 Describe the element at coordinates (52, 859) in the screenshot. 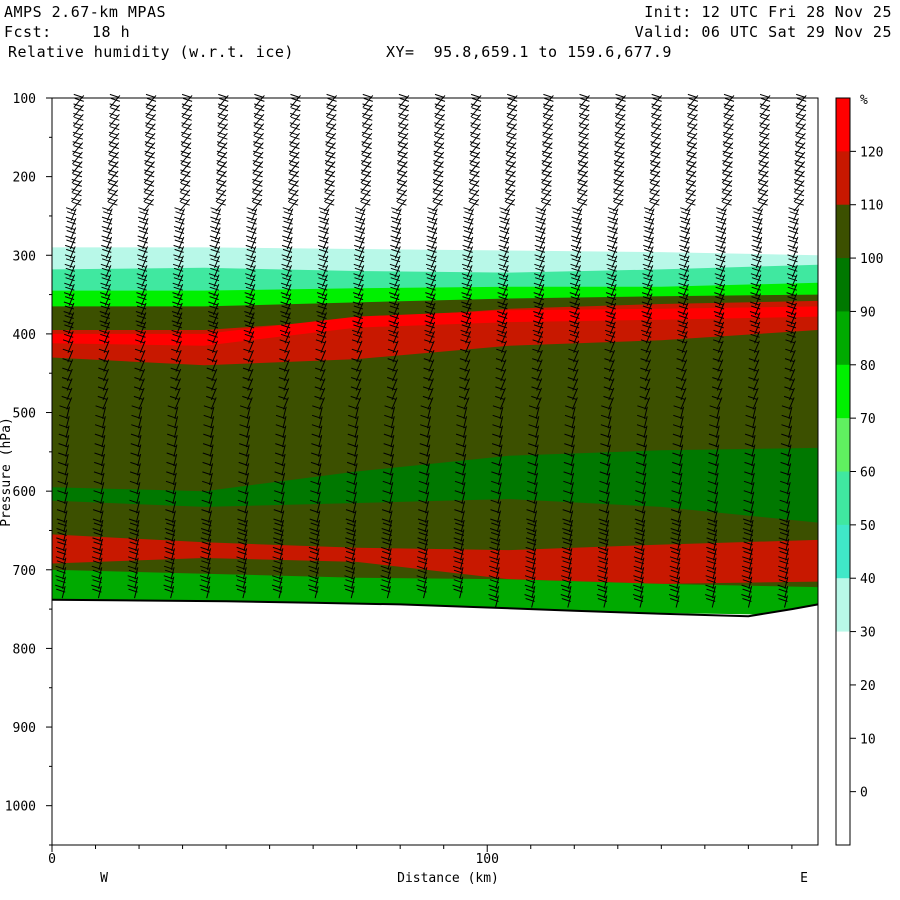

I see `x-tick-label: 0` at that location.